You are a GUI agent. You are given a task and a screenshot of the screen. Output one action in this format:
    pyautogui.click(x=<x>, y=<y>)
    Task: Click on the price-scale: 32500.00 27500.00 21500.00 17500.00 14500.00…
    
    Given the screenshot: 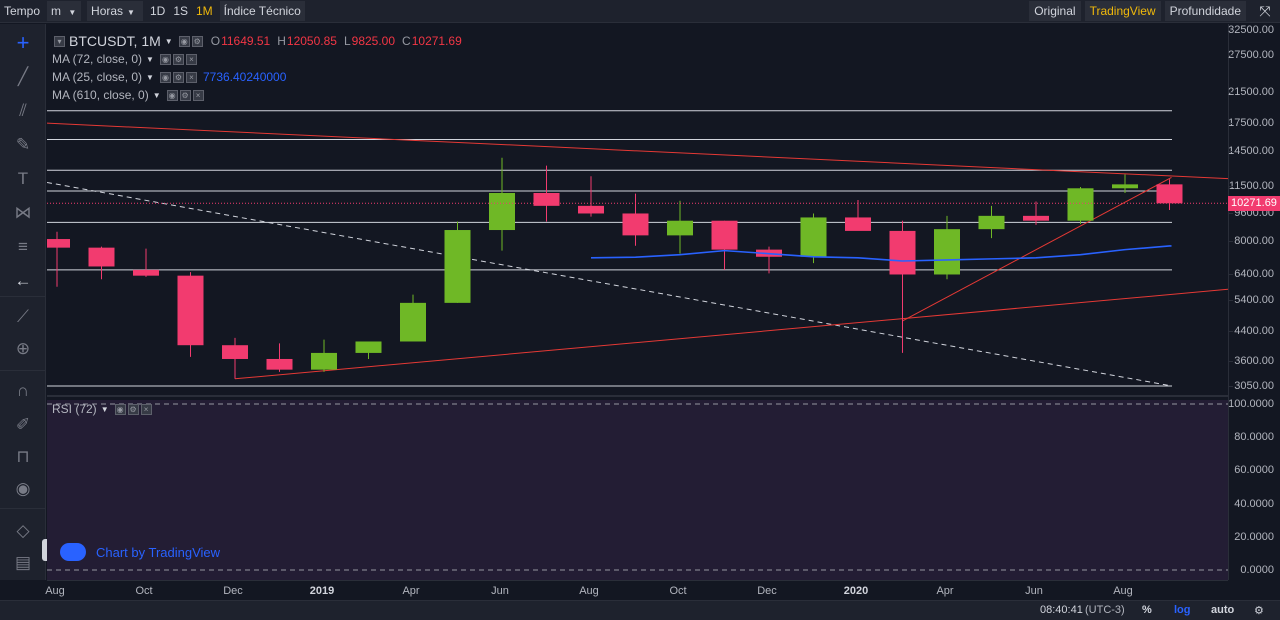 What is the action you would take?
    pyautogui.click(x=1254, y=302)
    